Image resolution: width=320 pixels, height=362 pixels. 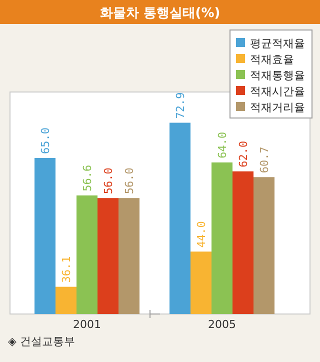 What do you see at coordinates (87, 178) in the screenshot?
I see `data-label: 56.6` at bounding box center [87, 178].